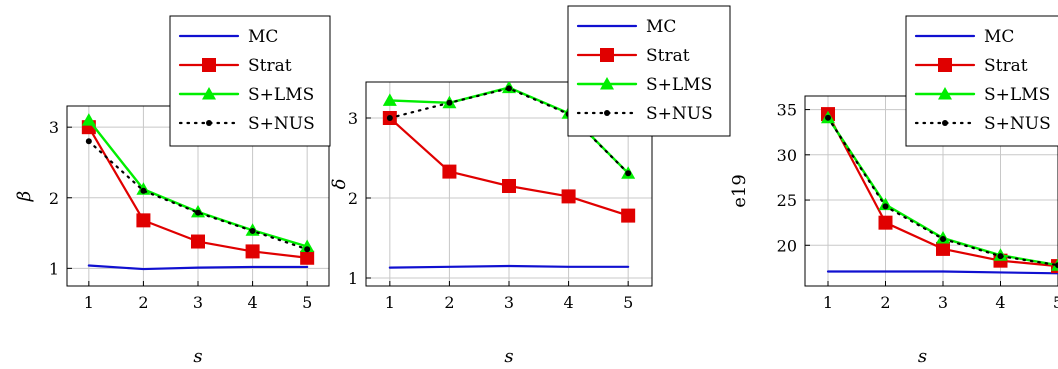 The width and height of the screenshot is (1058, 369). Describe the element at coordinates (787, 110) in the screenshot. I see `y-tick-label: 35` at that location.